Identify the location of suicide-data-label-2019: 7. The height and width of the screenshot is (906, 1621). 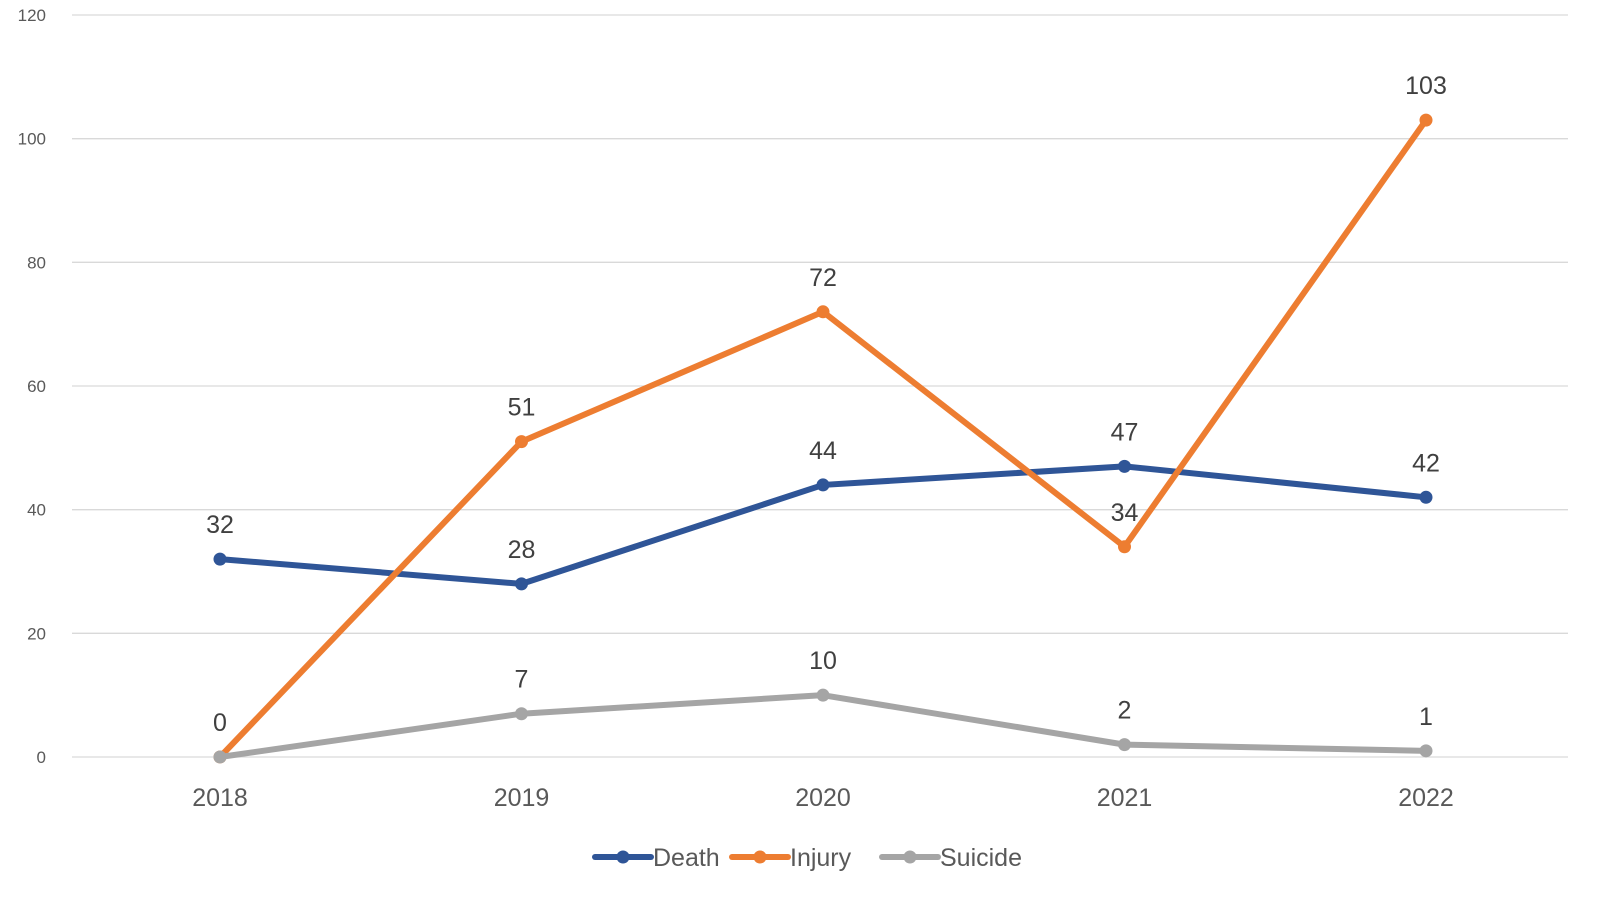
(522, 680).